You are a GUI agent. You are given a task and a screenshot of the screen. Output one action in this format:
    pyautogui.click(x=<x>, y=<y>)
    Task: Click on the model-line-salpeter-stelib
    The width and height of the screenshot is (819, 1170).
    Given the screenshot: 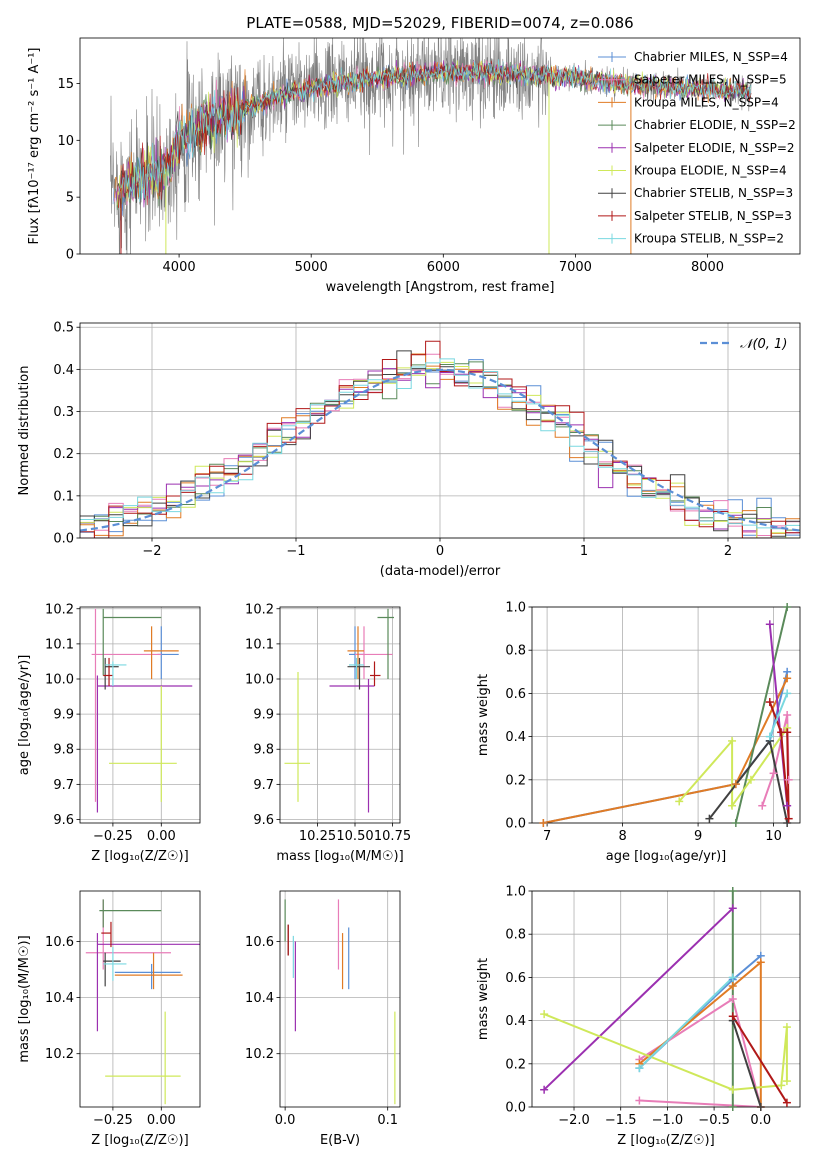 What is the action you would take?
    pyautogui.click(x=435, y=134)
    